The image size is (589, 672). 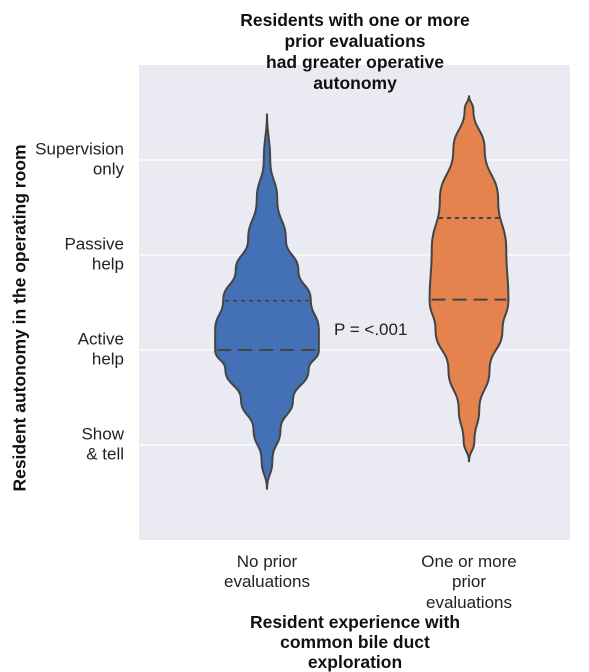 I want to click on violin, so click(x=469, y=279).